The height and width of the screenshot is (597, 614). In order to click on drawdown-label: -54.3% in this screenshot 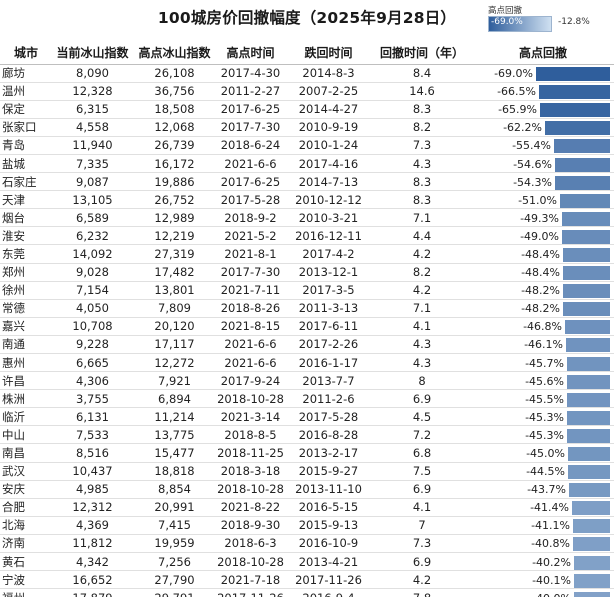, I will do `click(532, 182)`.